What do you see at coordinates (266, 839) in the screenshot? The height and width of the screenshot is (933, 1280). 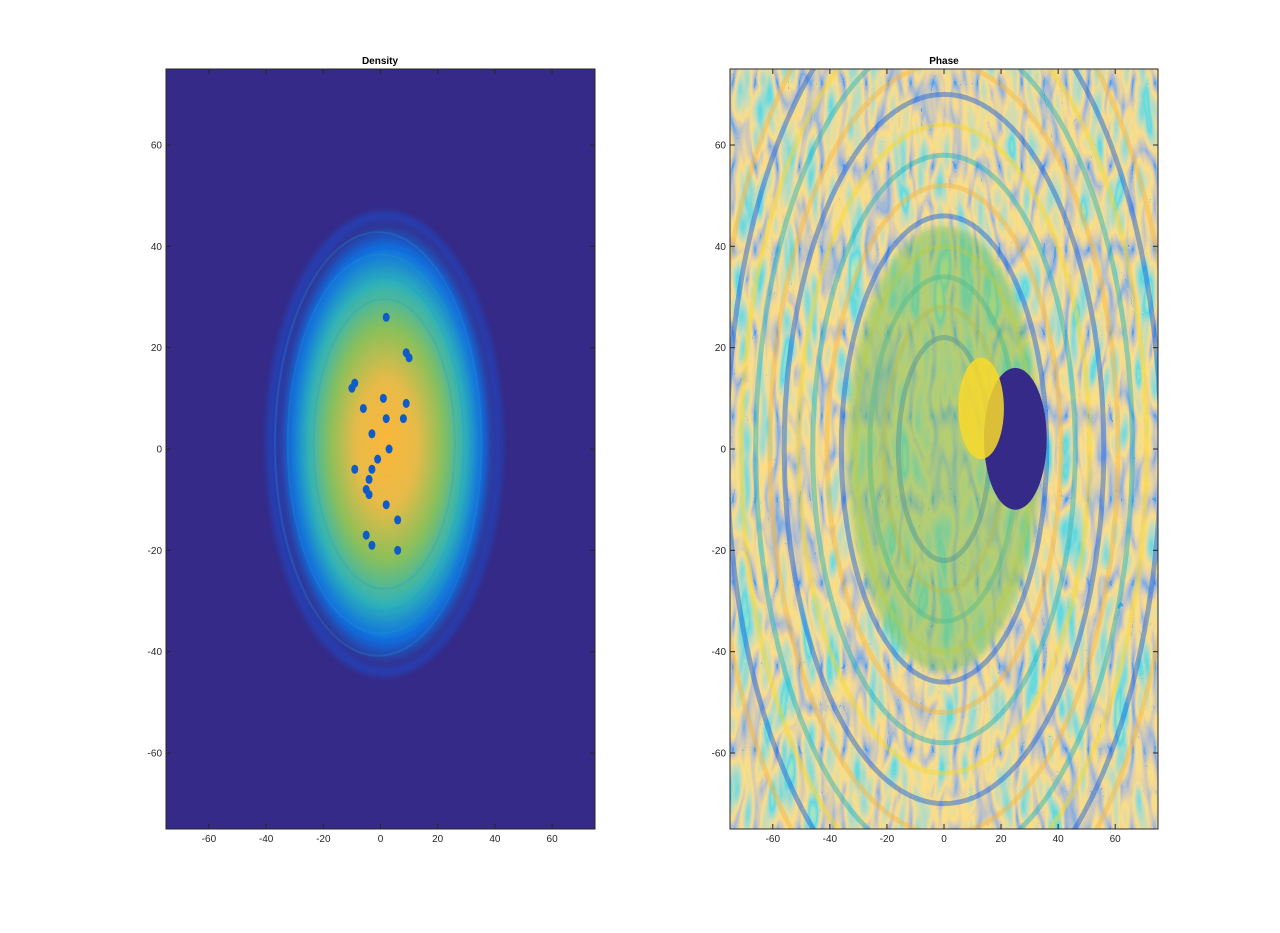 I see `density-xtick-label: -40` at bounding box center [266, 839].